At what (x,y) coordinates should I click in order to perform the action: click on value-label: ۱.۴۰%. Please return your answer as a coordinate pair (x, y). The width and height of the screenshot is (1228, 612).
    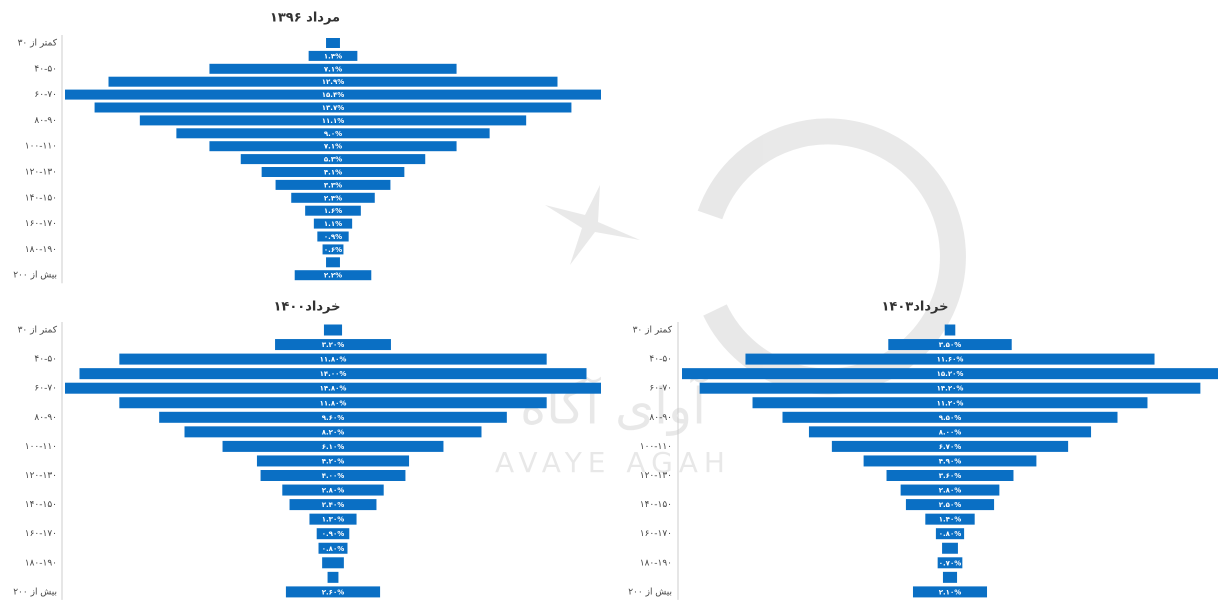
    Looking at the image, I should click on (950, 520).